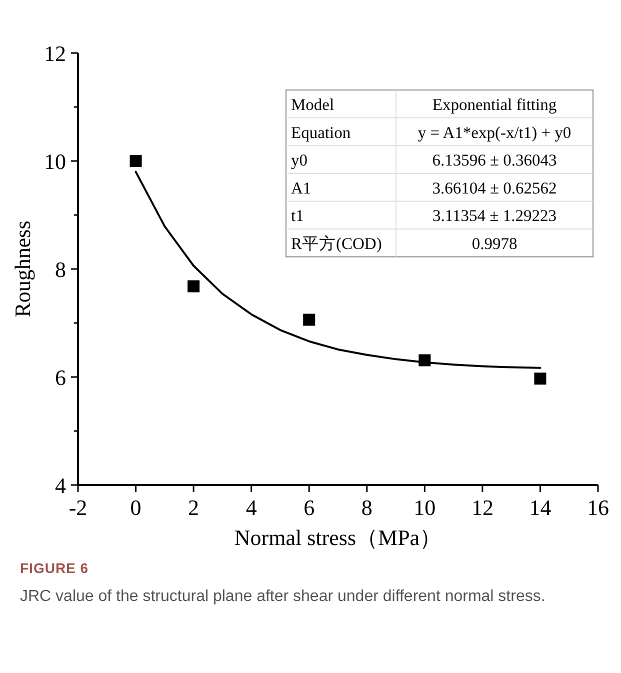 The image size is (621, 673). Describe the element at coordinates (495, 243) in the screenshot. I see `annotation: 0.9978` at that location.